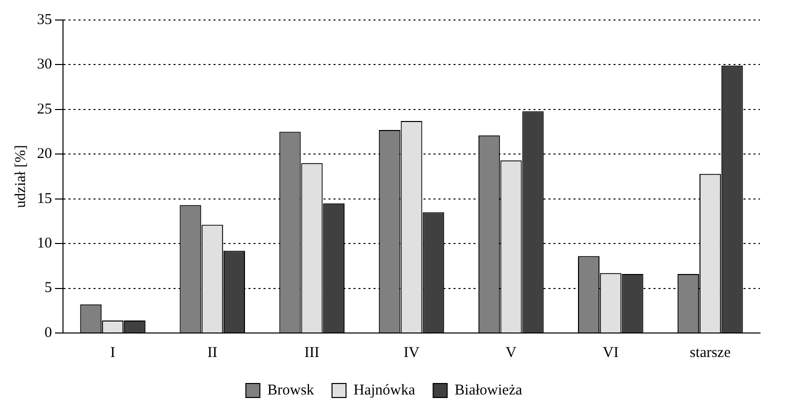 The image size is (788, 416). Describe the element at coordinates (412, 352) in the screenshot. I see `x-tick-label: IV` at that location.